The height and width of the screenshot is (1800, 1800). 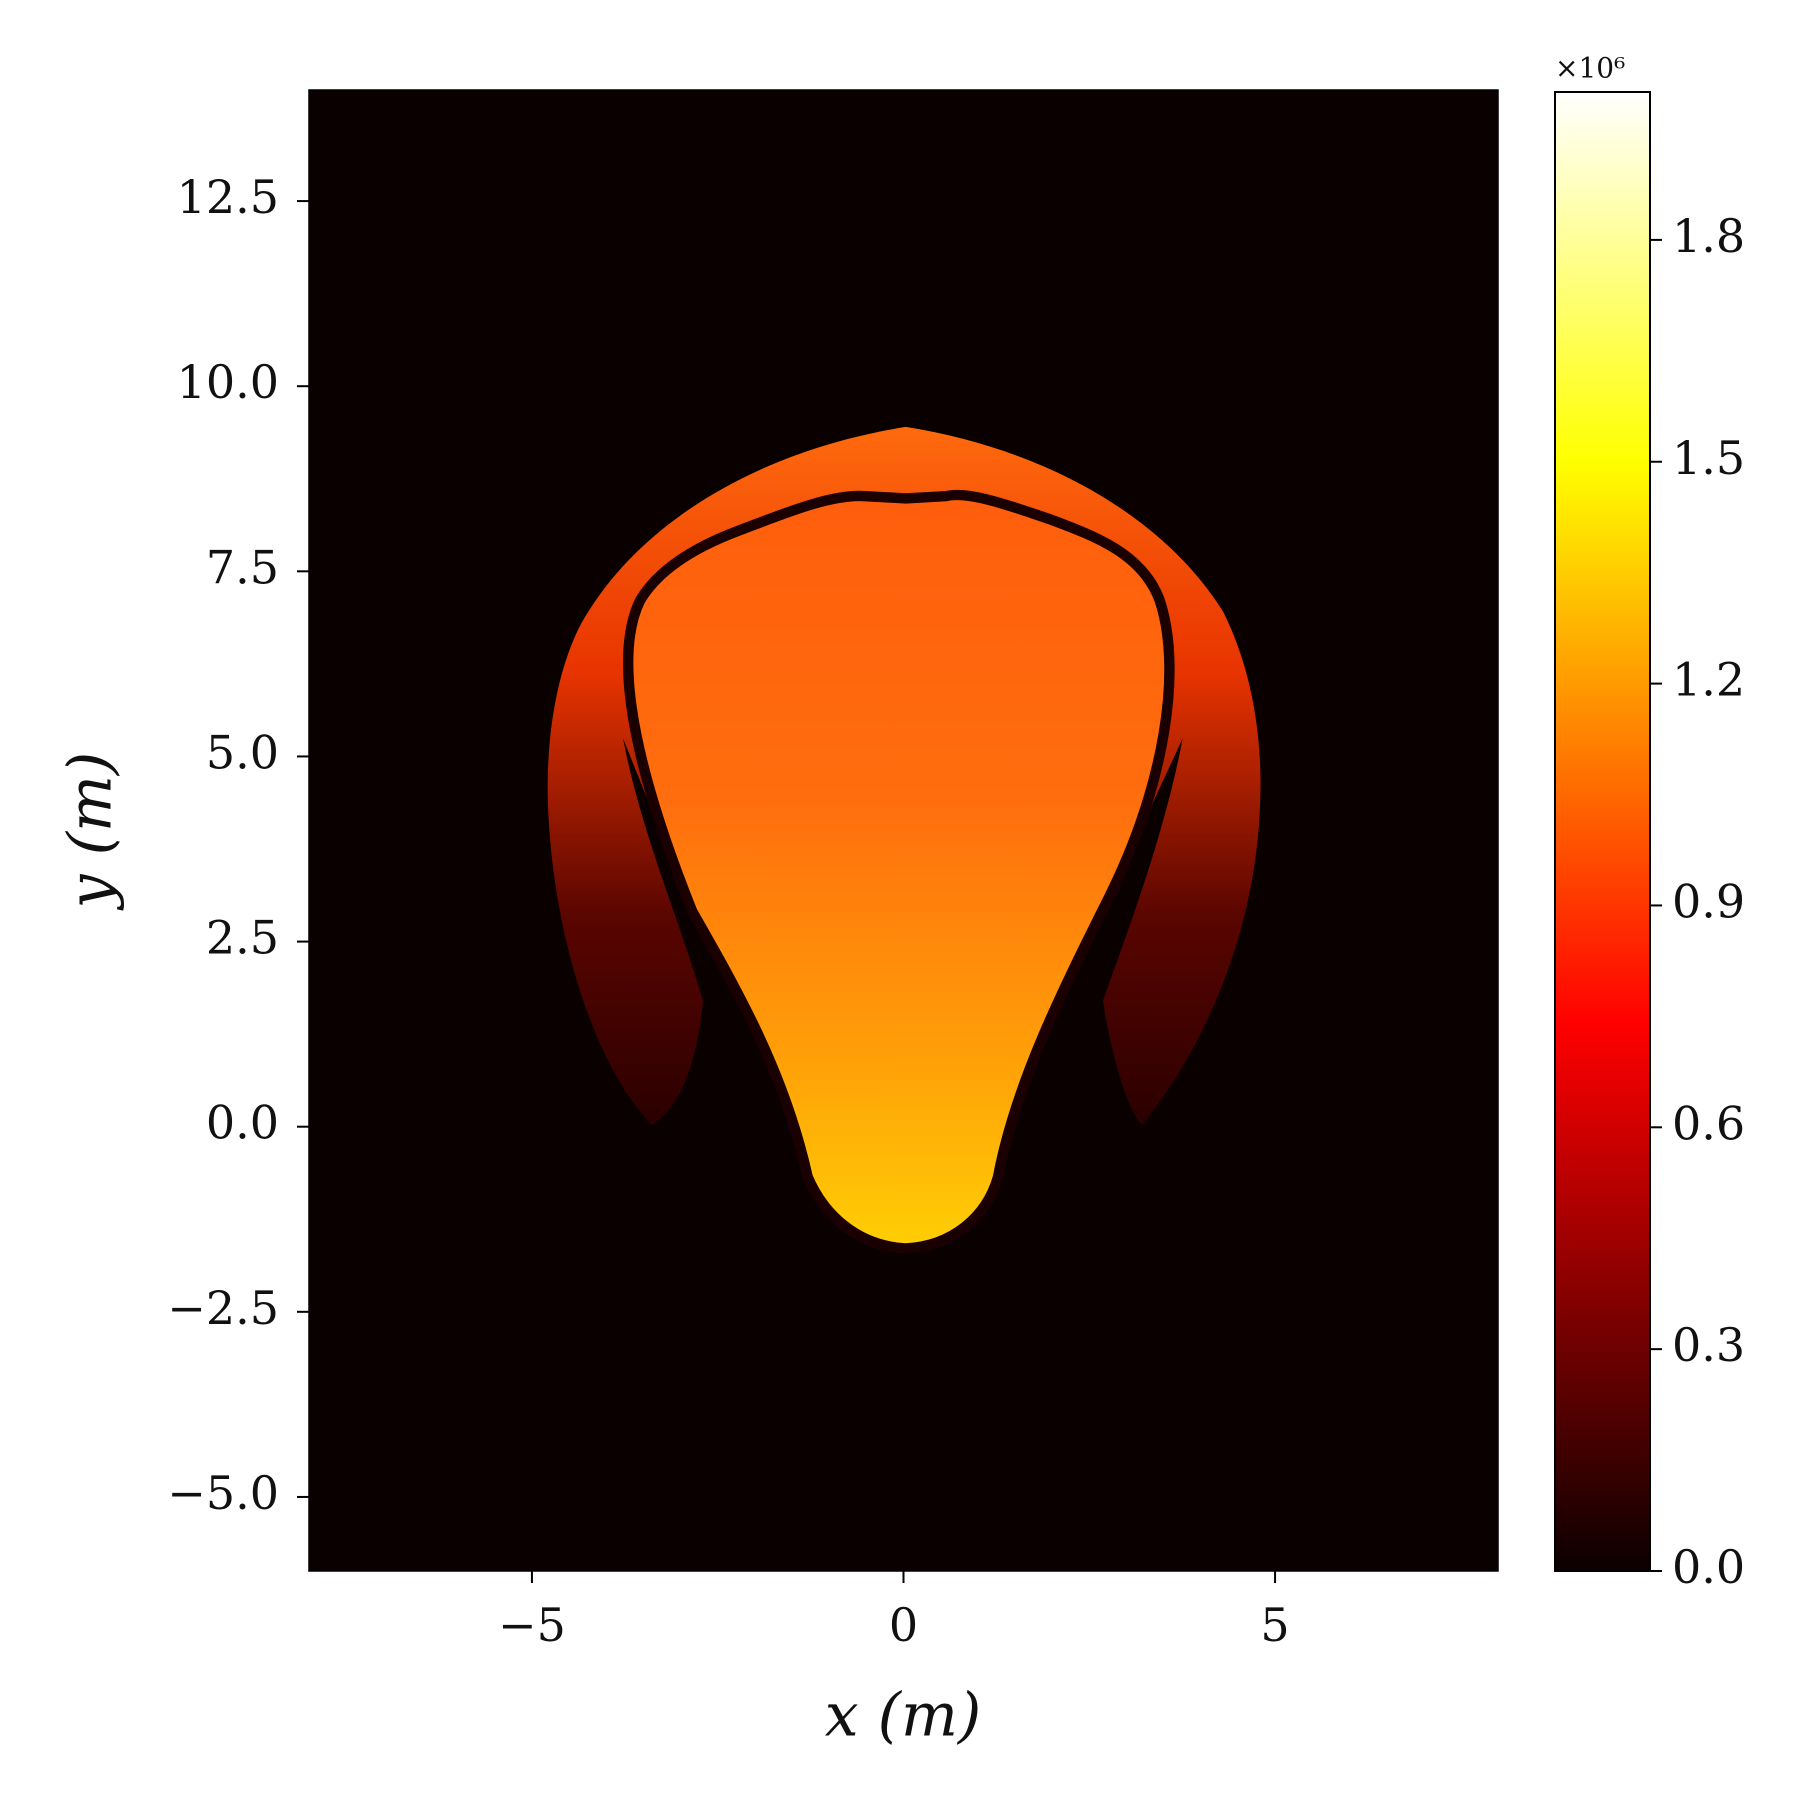 What do you see at coordinates (1708, 236) in the screenshot?
I see `colorbar-tick-label: 1.8` at bounding box center [1708, 236].